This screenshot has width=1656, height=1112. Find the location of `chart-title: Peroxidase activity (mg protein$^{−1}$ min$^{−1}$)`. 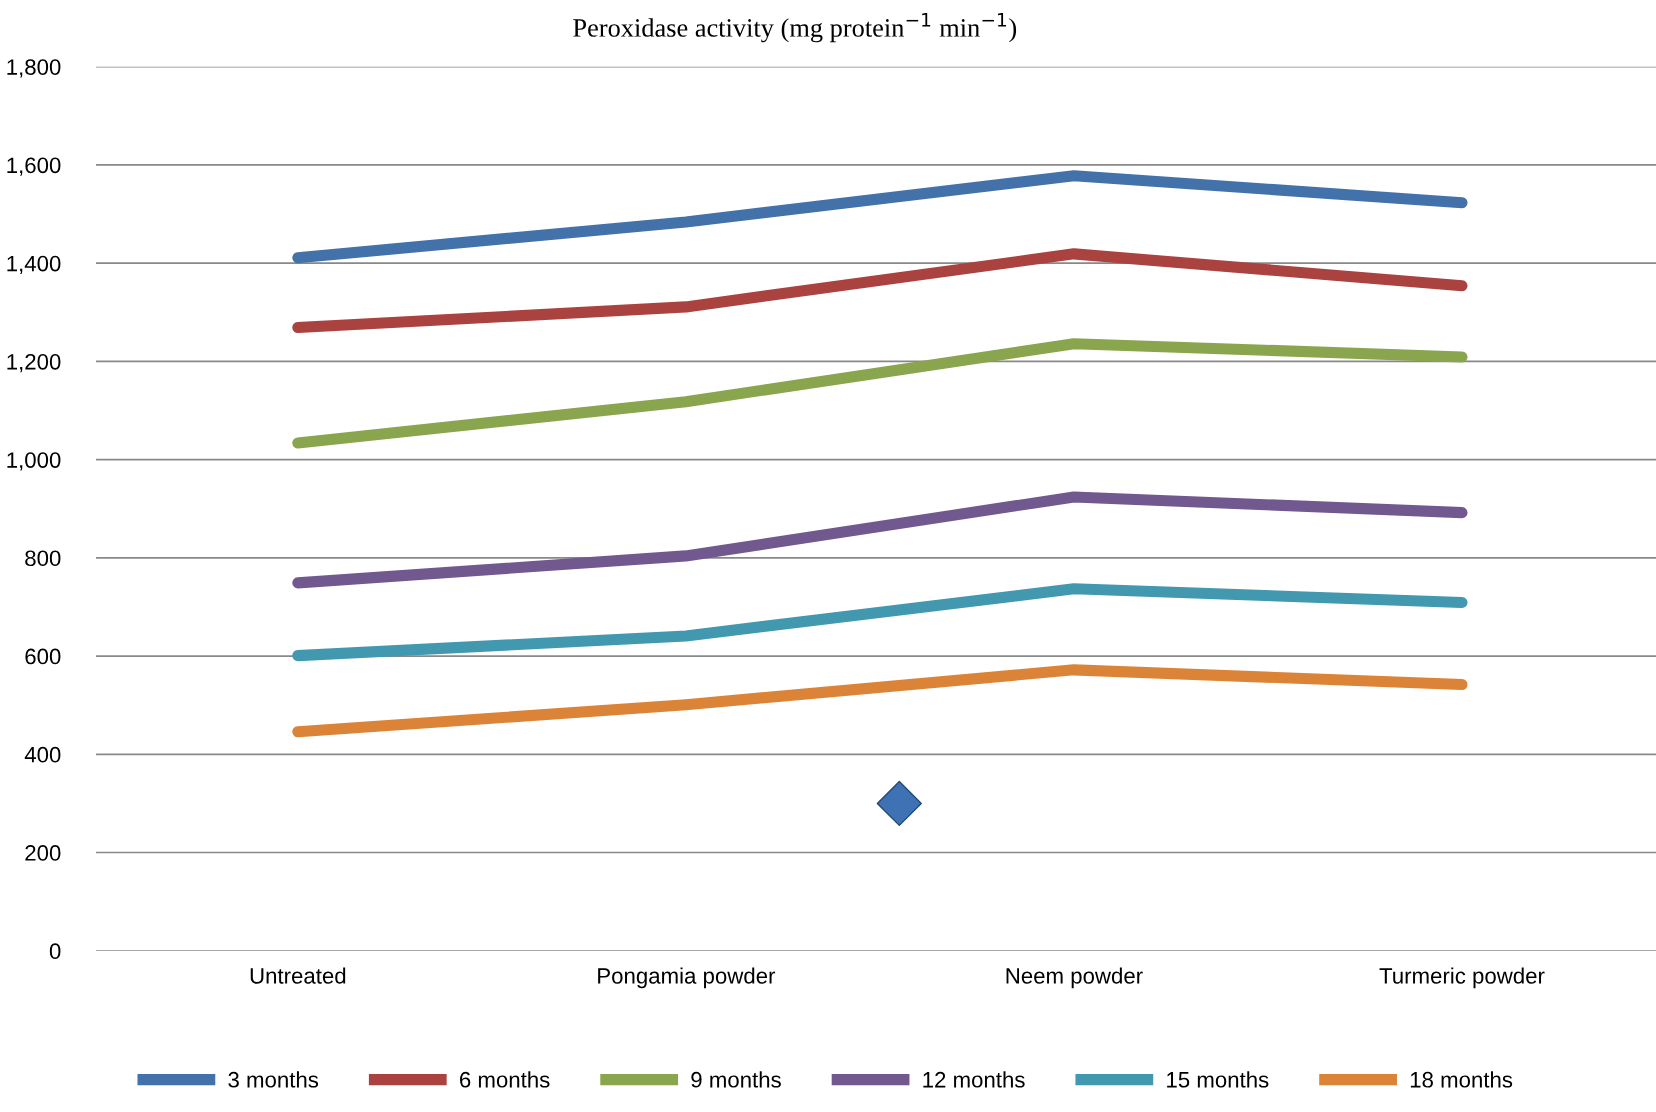

chart-title: Peroxidase activity (mg protein$^{−1}$ min$^{−1}$) is located at coordinates (795, 28).